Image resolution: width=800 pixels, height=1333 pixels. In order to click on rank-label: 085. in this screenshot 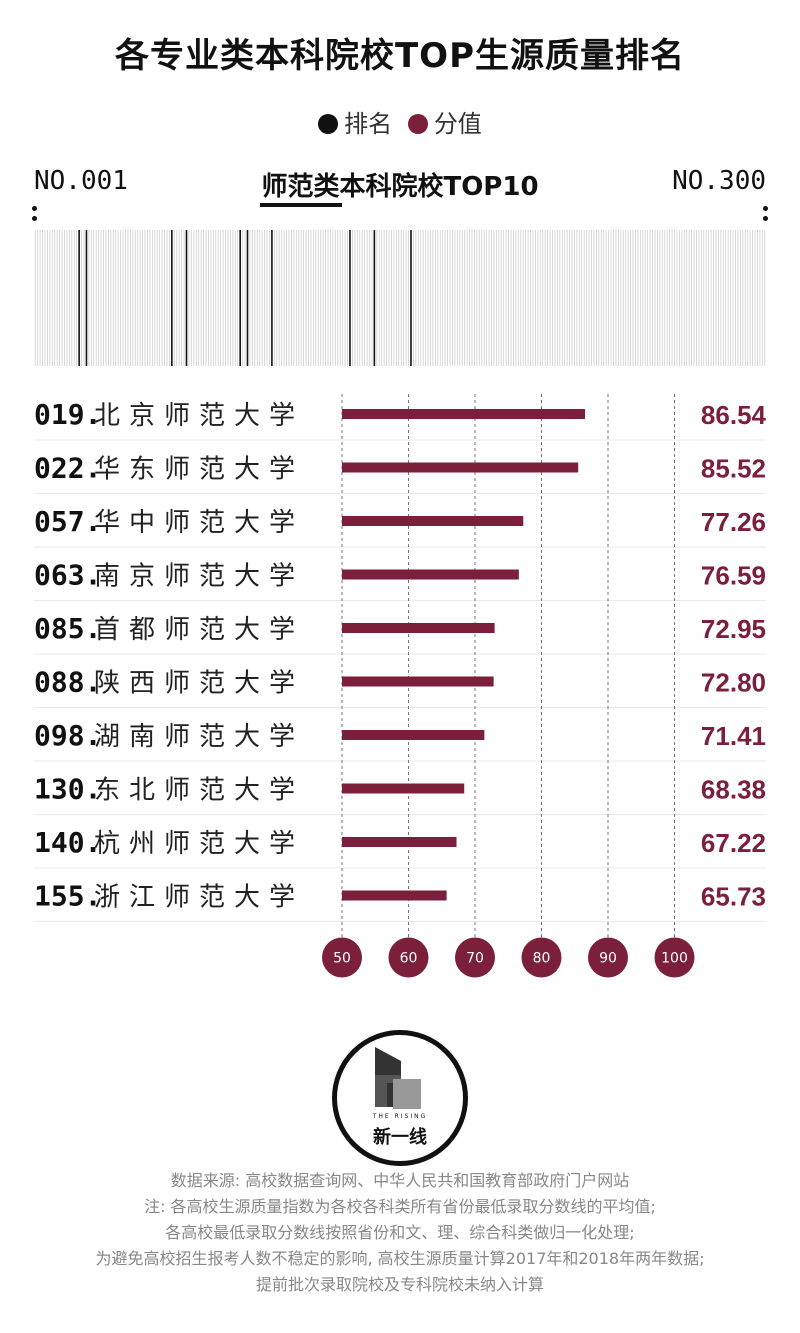, I will do `click(67, 628)`.